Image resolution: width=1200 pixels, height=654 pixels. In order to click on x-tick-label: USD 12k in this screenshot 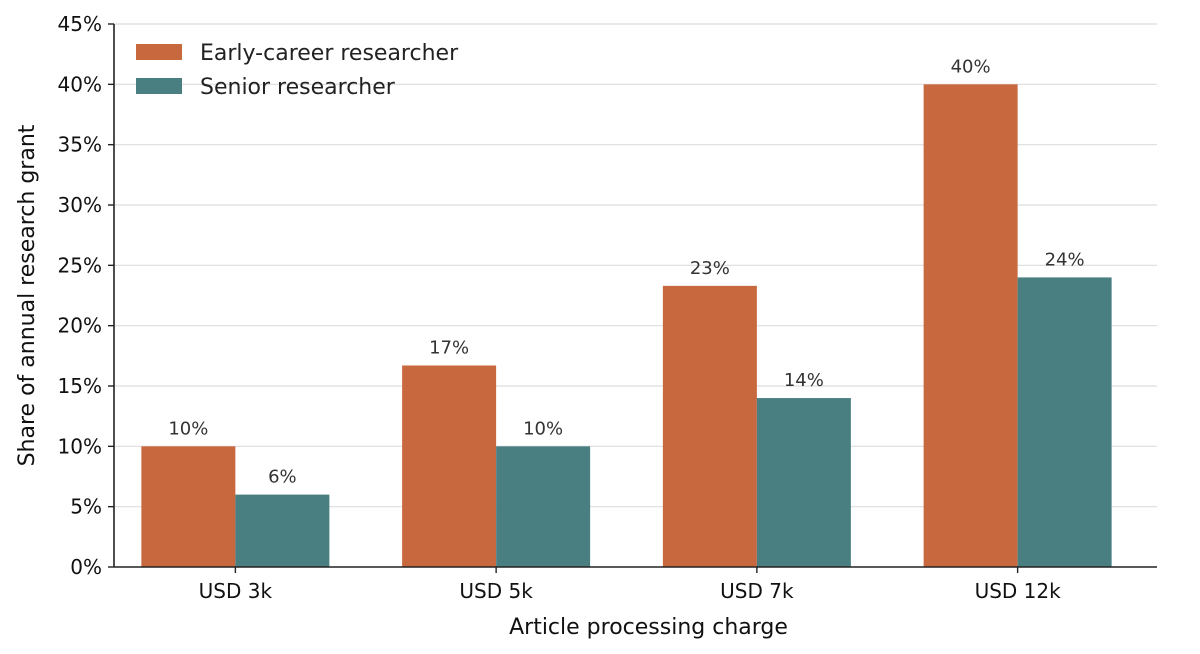, I will do `click(1018, 591)`.